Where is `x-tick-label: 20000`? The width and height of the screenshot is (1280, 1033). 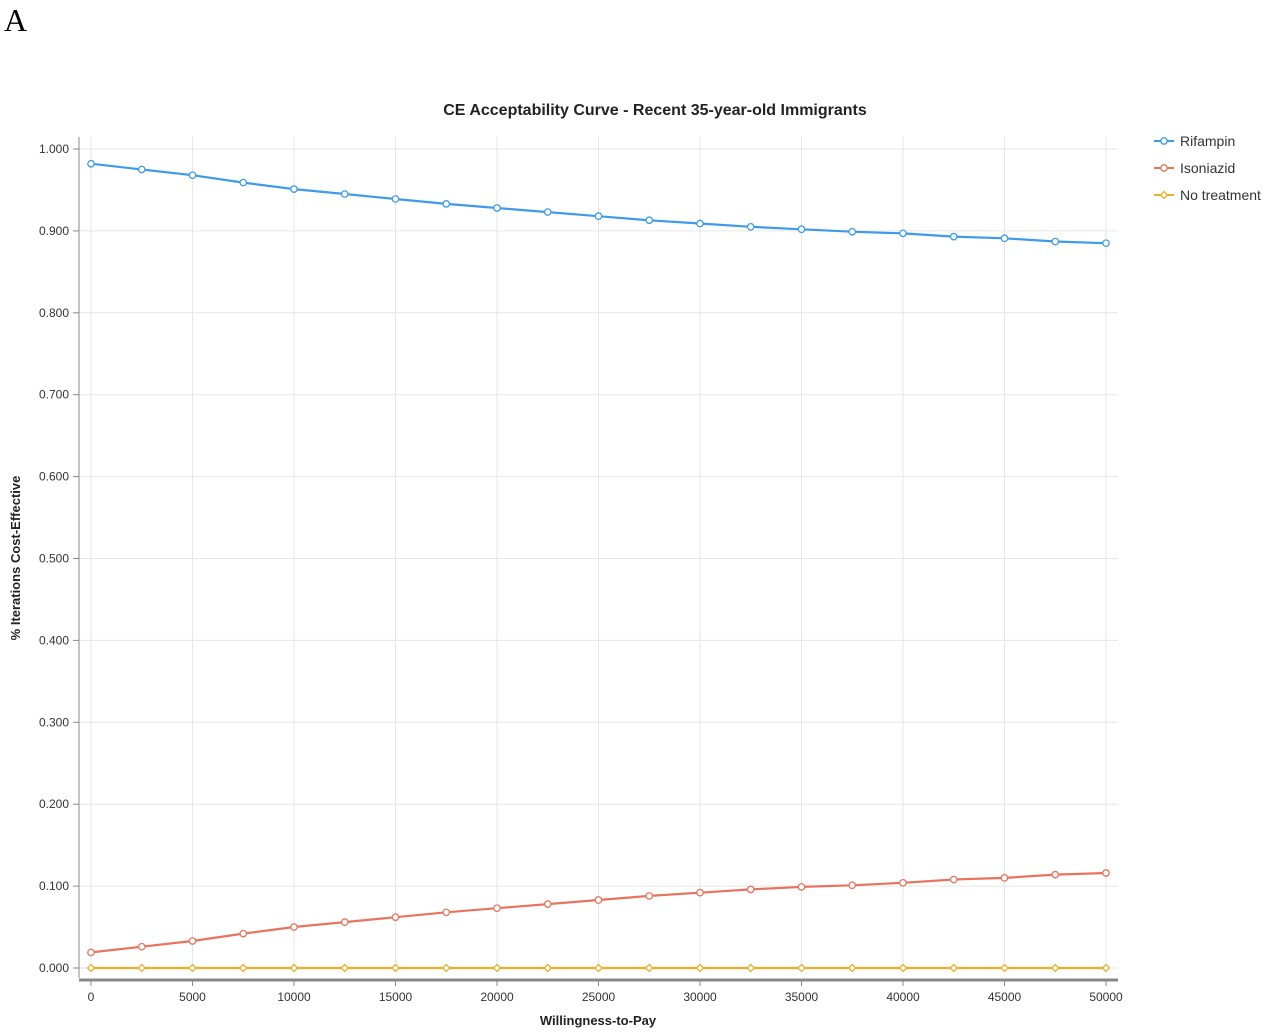 x-tick-label: 20000 is located at coordinates (497, 997).